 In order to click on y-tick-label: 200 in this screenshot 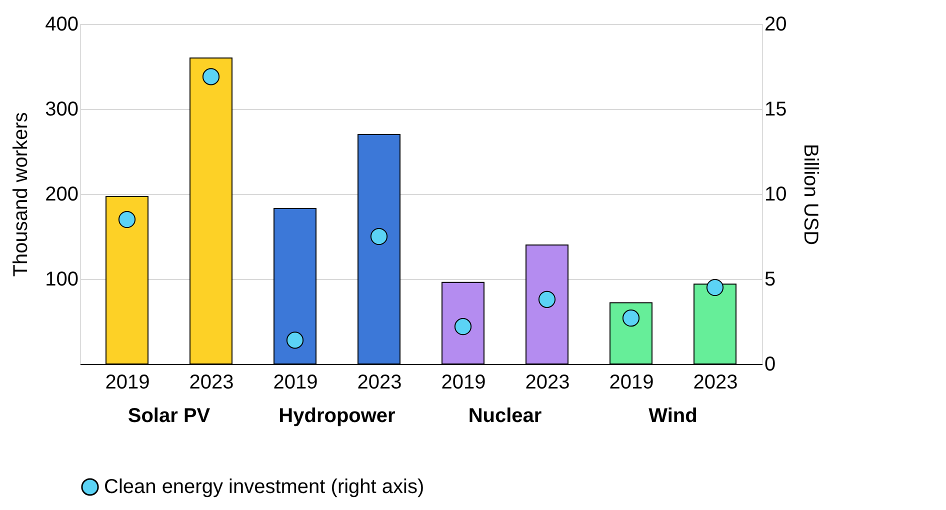, I will do `click(61, 195)`.